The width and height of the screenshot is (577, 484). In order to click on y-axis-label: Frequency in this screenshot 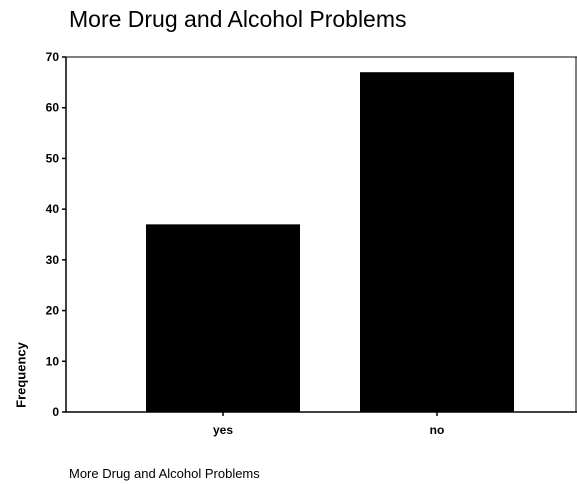, I will do `click(21, 375)`.